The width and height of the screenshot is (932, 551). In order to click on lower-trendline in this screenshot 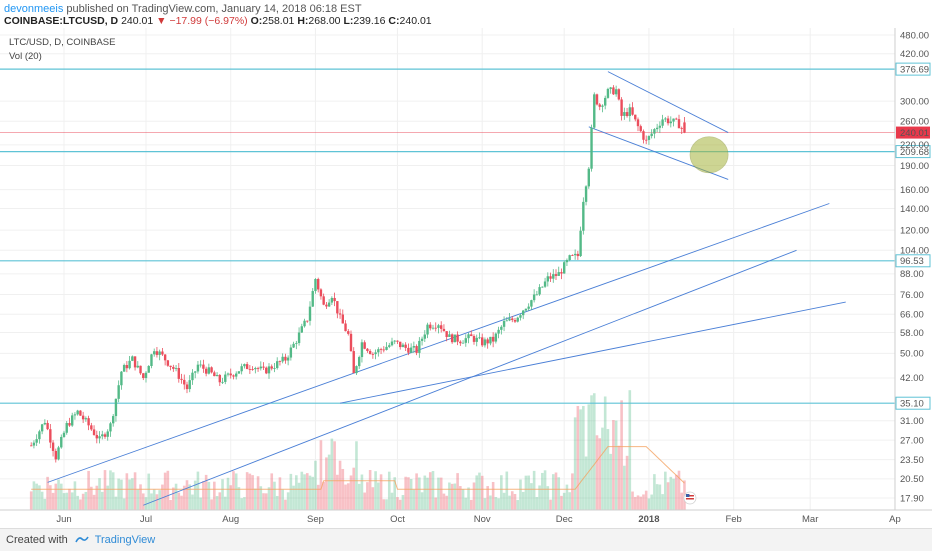, I will do `click(592, 352)`.